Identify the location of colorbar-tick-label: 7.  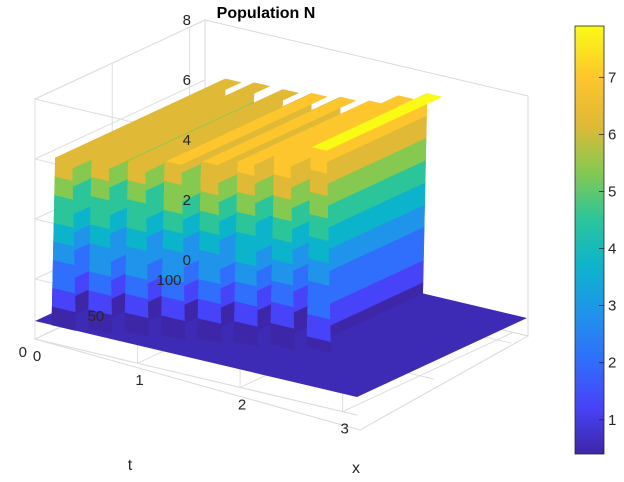
(612, 77).